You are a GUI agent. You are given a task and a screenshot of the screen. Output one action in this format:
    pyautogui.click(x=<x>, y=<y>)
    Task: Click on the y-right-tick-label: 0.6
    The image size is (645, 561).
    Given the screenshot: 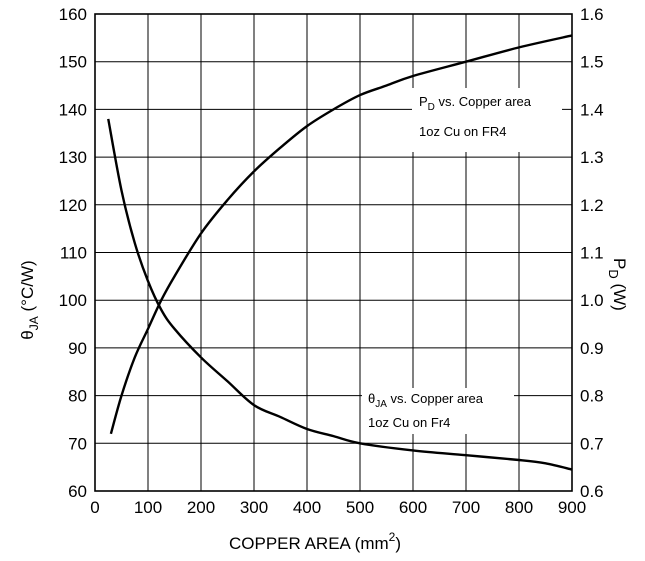 What is the action you would take?
    pyautogui.click(x=592, y=491)
    